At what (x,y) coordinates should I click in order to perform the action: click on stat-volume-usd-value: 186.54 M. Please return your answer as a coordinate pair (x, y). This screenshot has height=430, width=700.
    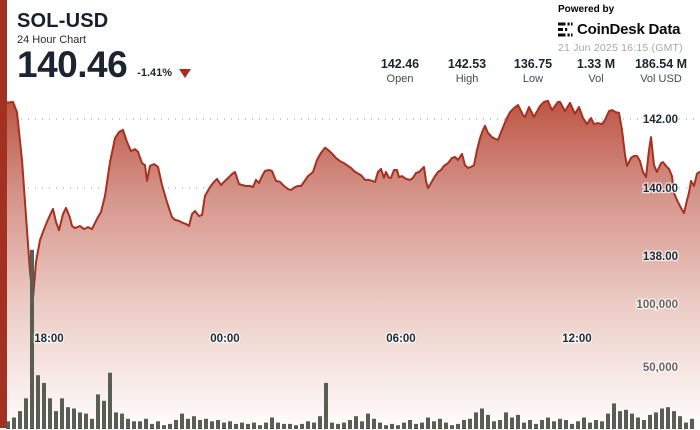
    Looking at the image, I should click on (661, 64).